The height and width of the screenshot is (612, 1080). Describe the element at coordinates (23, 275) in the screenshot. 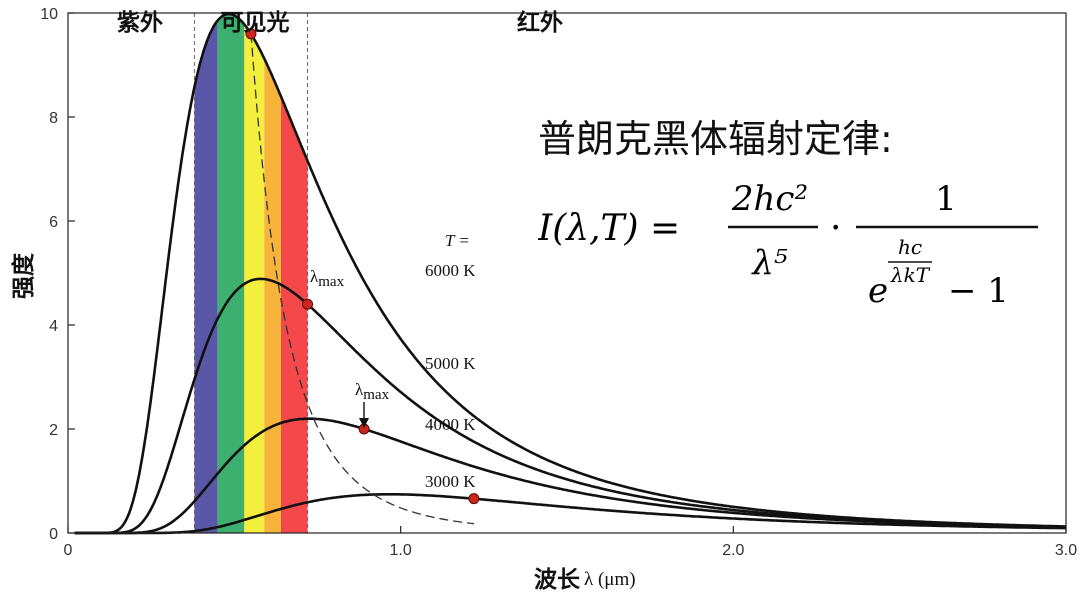

I see `y-axis-title: 强度` at that location.